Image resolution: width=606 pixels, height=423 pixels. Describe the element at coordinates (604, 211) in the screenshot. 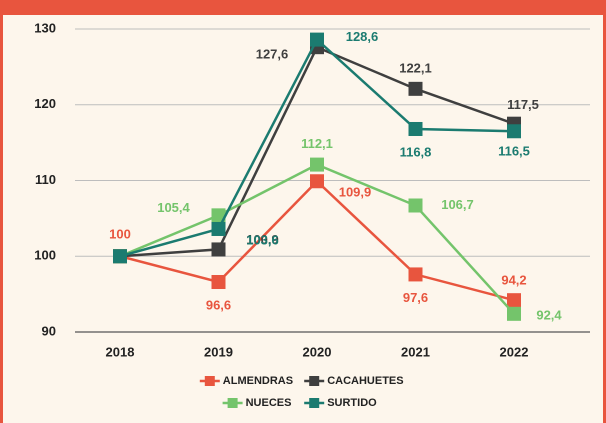

I see `right-border` at that location.